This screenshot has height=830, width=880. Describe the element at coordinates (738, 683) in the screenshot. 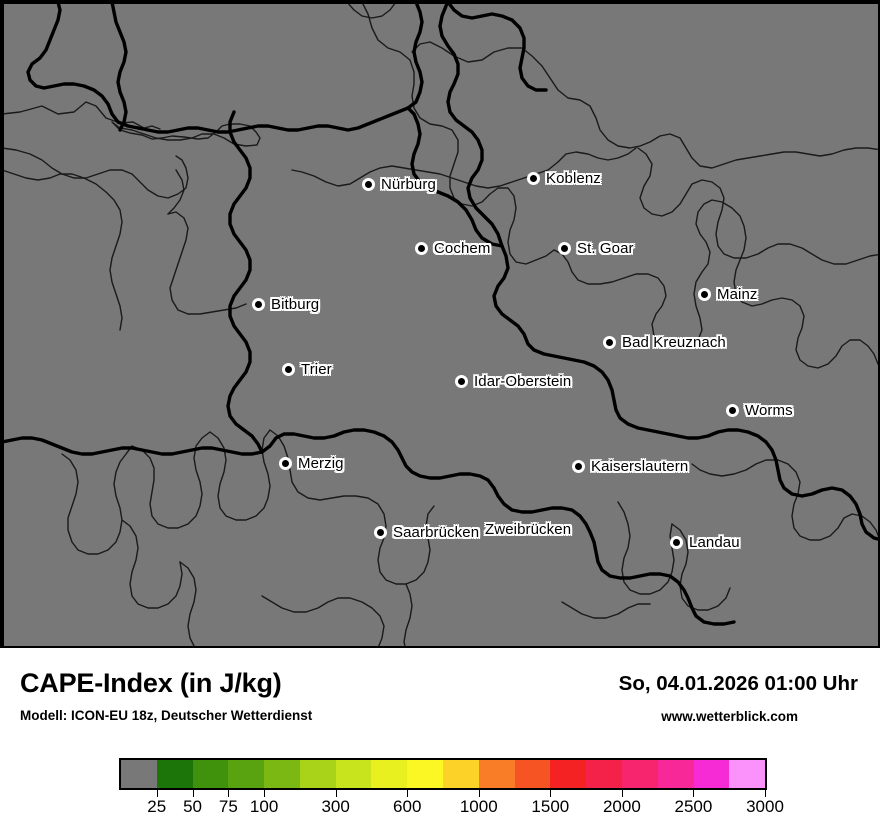

I see `valid-datetime: So, 04.01.2026 01:00 Uhr` at that location.